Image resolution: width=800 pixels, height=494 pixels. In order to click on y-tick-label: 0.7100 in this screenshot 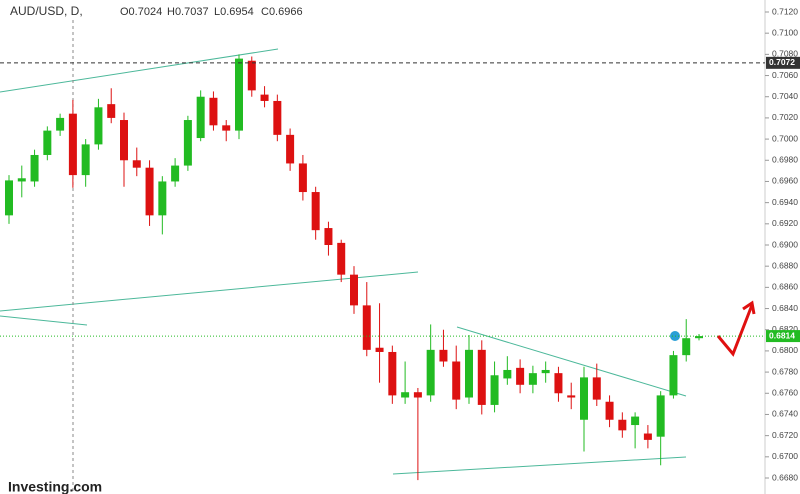, I will do `click(785, 32)`.